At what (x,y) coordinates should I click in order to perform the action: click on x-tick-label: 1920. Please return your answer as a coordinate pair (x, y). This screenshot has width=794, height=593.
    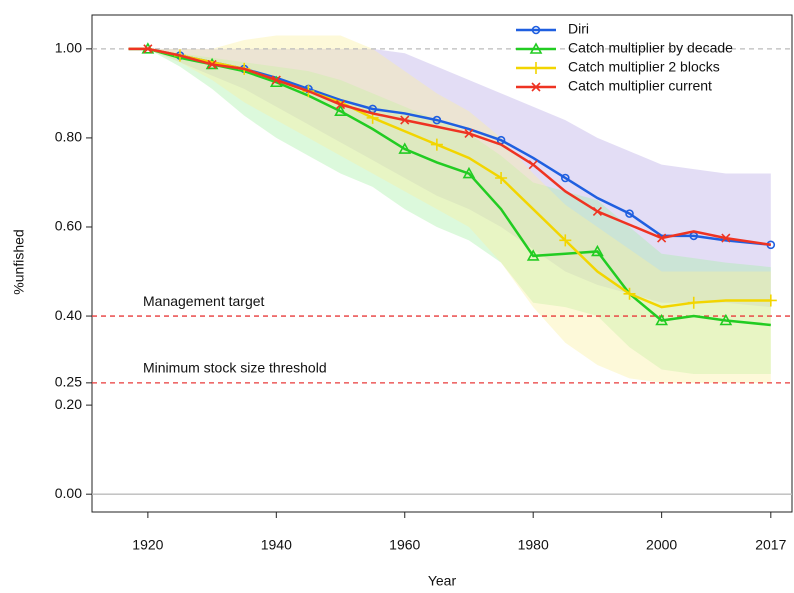
    Looking at the image, I should click on (147, 545).